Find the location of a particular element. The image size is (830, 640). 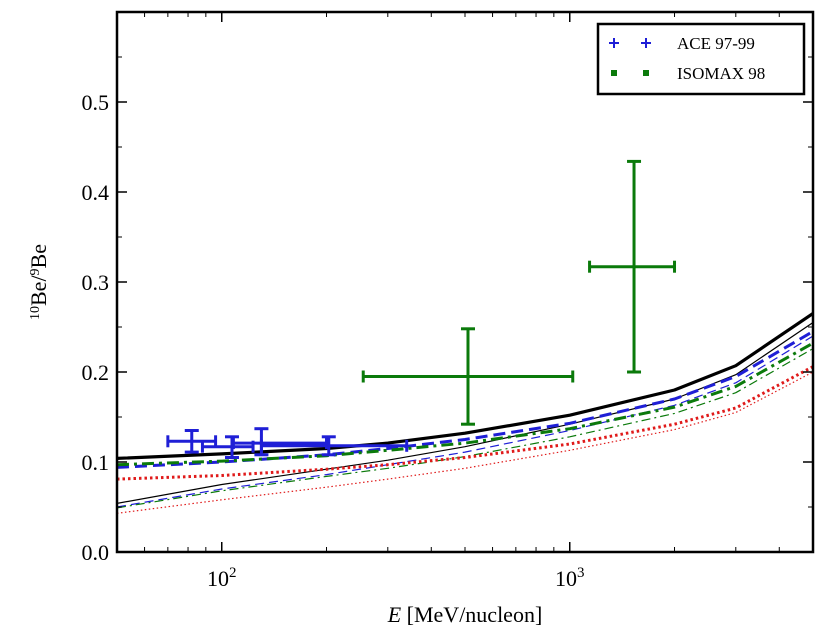

x-axis-unit: [MeV/nucleon] is located at coordinates (471, 614).